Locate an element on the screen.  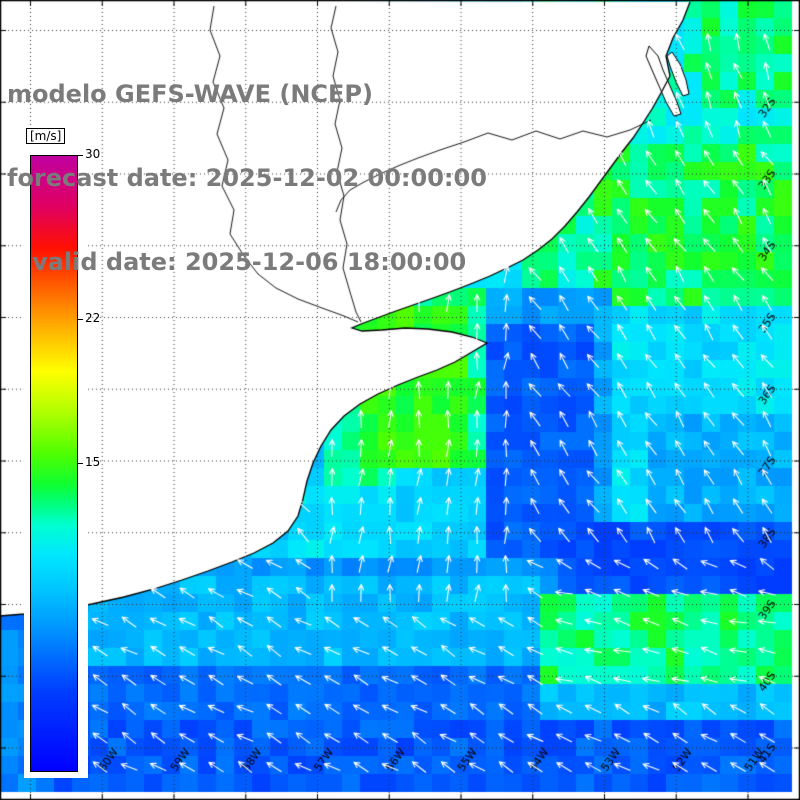
forecast-date: forecast date: 2025-12-02 00:00:00 is located at coordinates (247, 178).